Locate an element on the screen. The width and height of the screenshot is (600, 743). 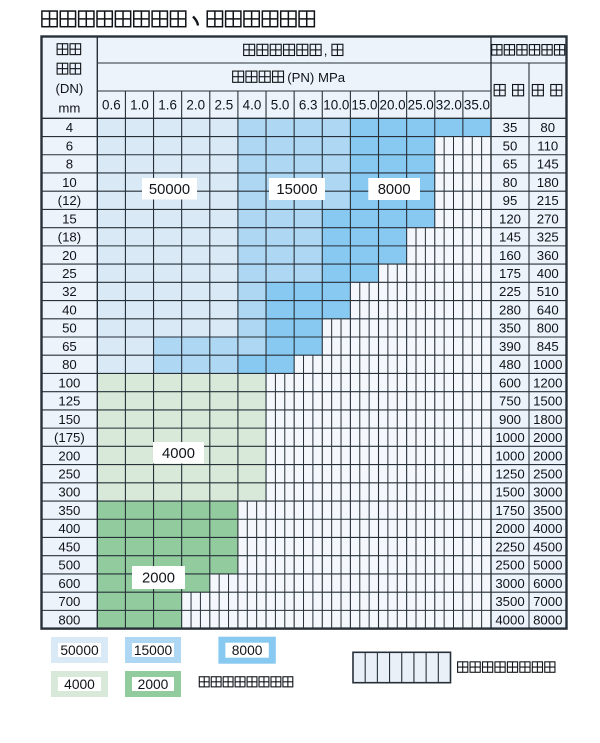
svg-text: 2.0 is located at coordinates (195, 105).